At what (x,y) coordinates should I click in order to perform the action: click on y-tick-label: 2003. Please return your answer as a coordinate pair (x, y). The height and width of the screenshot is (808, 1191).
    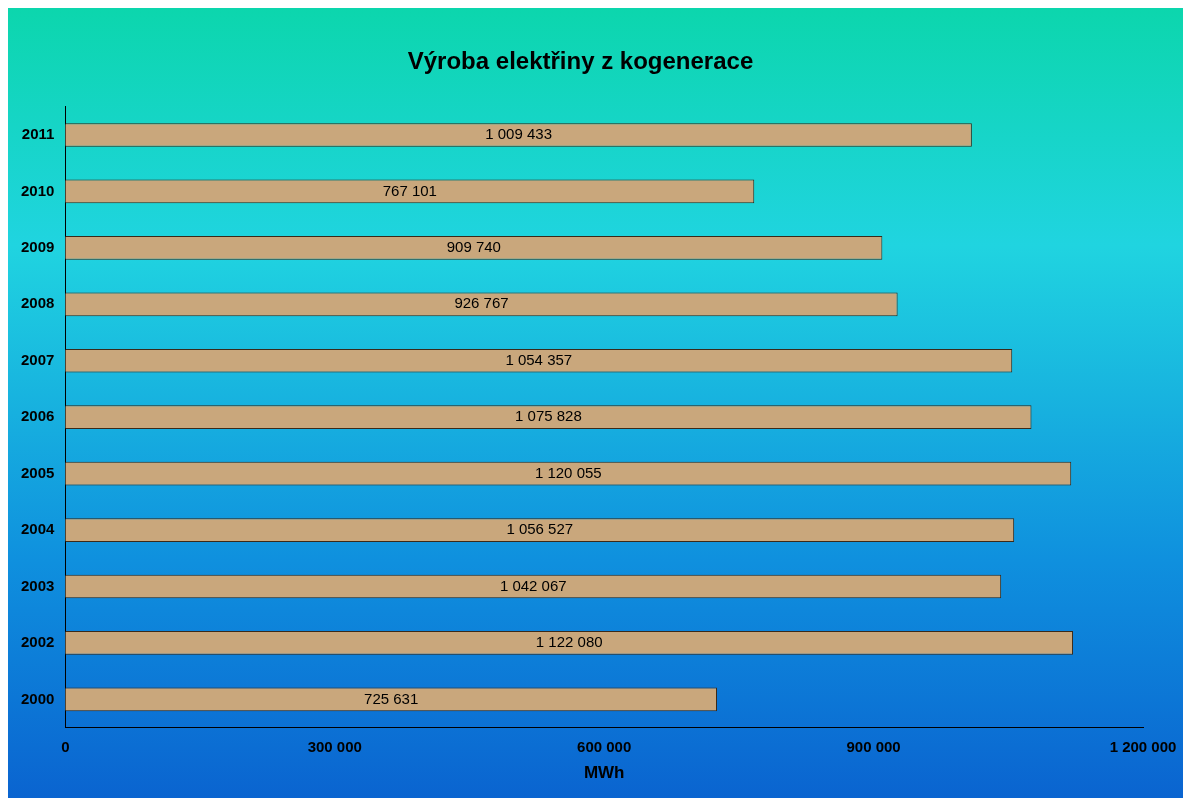
    Looking at the image, I should click on (37, 585).